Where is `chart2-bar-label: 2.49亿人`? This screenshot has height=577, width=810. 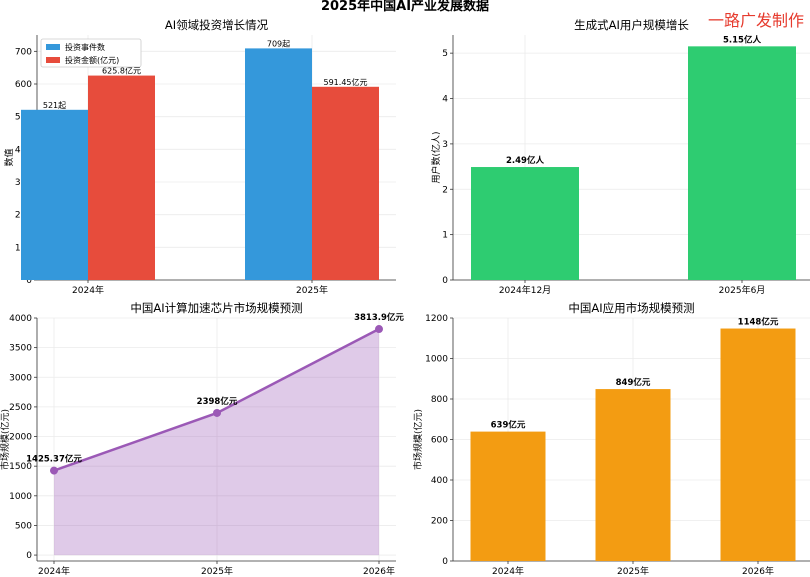 chart2-bar-label: 2.49亿人 is located at coordinates (525, 160).